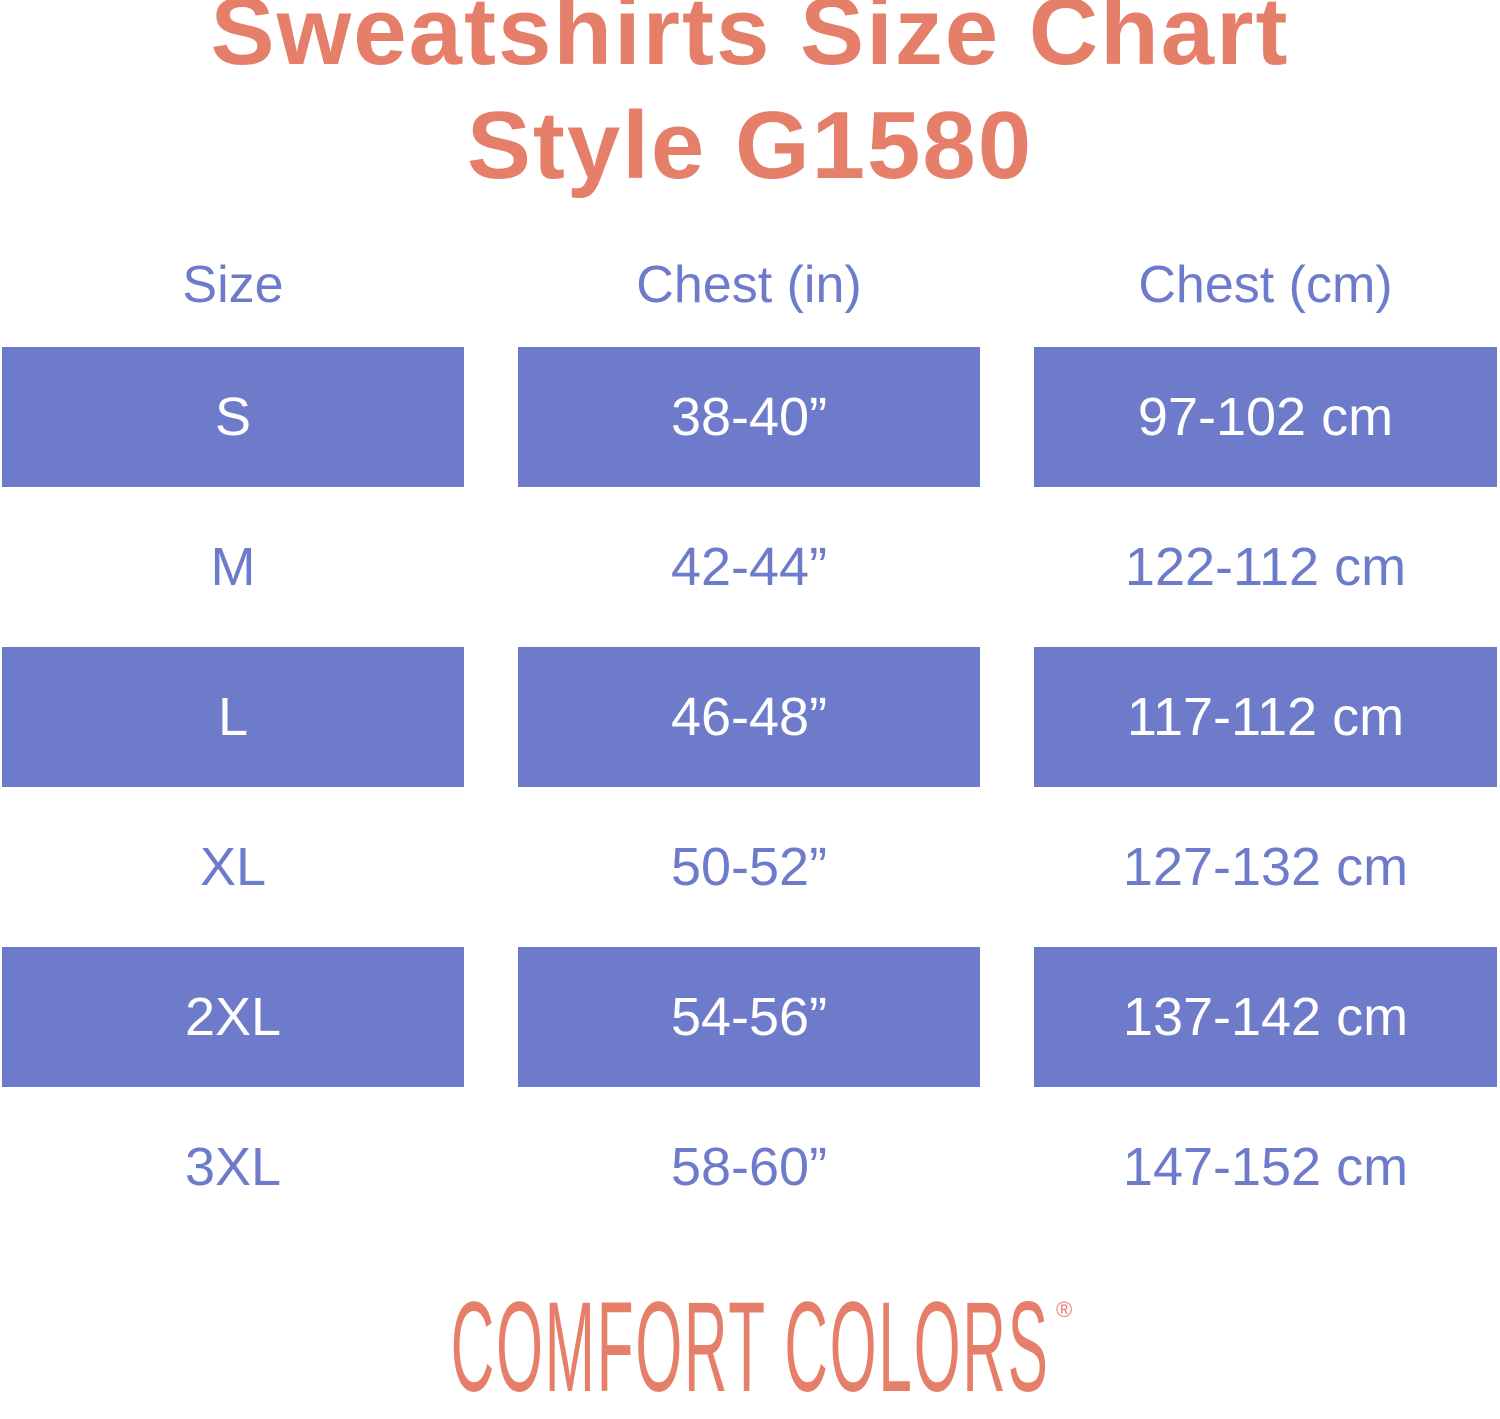  What do you see at coordinates (749, 1017) in the screenshot?
I see `chest-in-cell: 54-56”` at bounding box center [749, 1017].